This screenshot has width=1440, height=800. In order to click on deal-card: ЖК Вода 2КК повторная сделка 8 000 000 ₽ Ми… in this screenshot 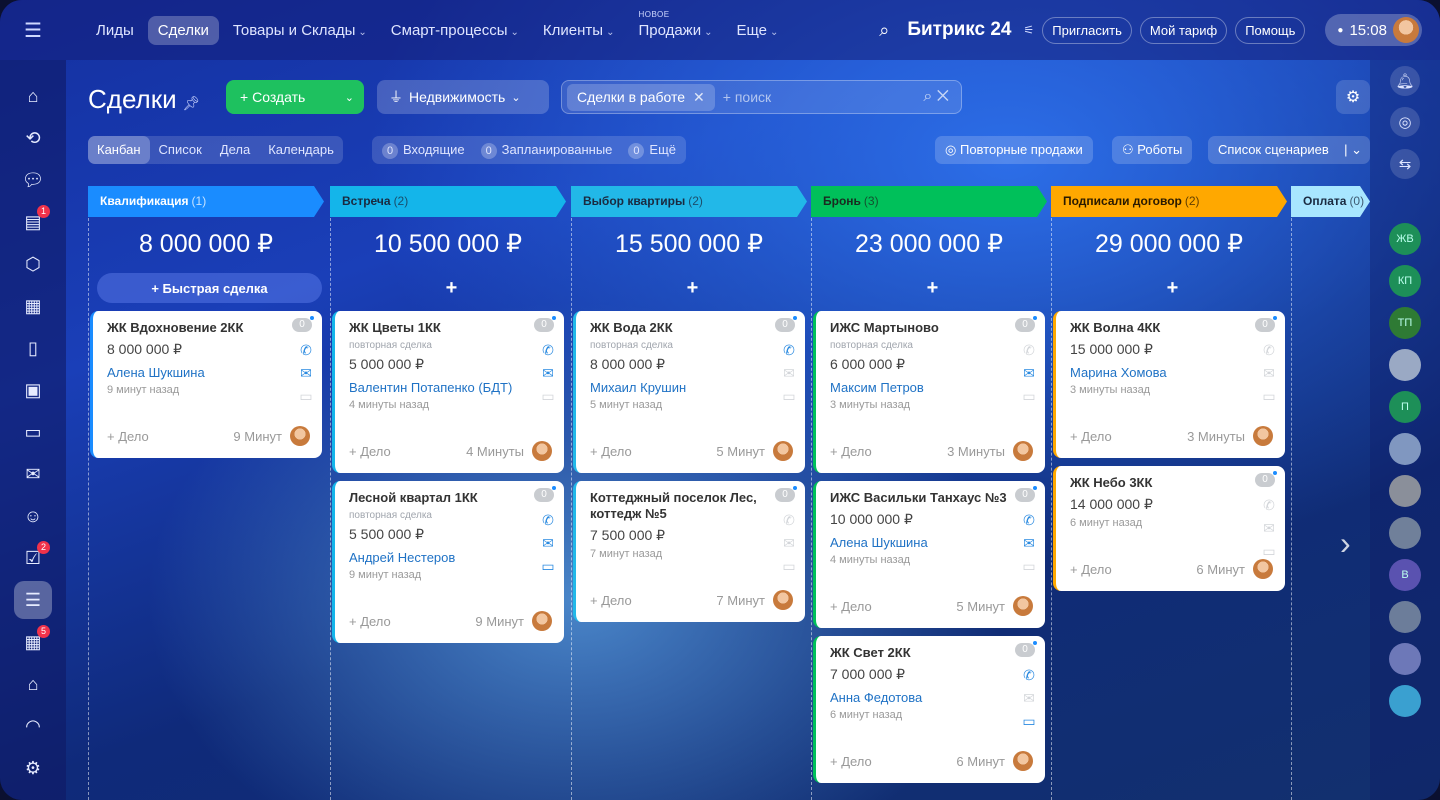, I will do `click(689, 392)`.